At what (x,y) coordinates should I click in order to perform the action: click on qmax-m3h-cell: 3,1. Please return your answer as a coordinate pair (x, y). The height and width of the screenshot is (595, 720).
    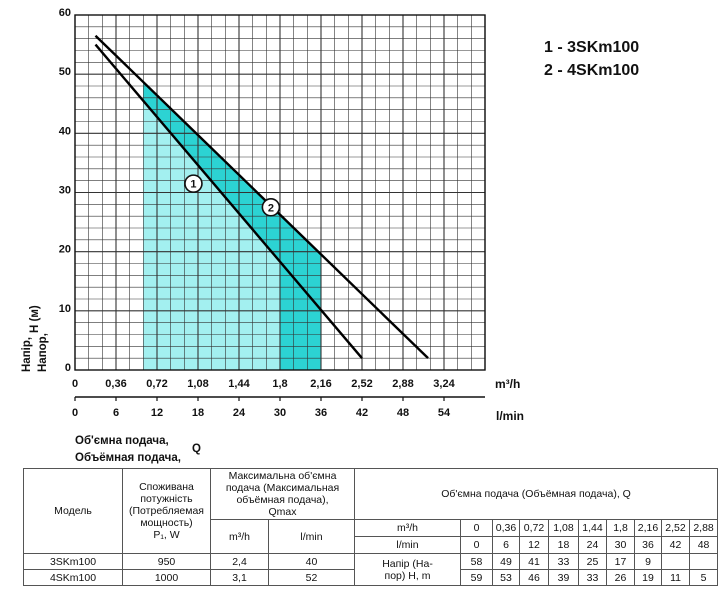
    Looking at the image, I should click on (239, 578).